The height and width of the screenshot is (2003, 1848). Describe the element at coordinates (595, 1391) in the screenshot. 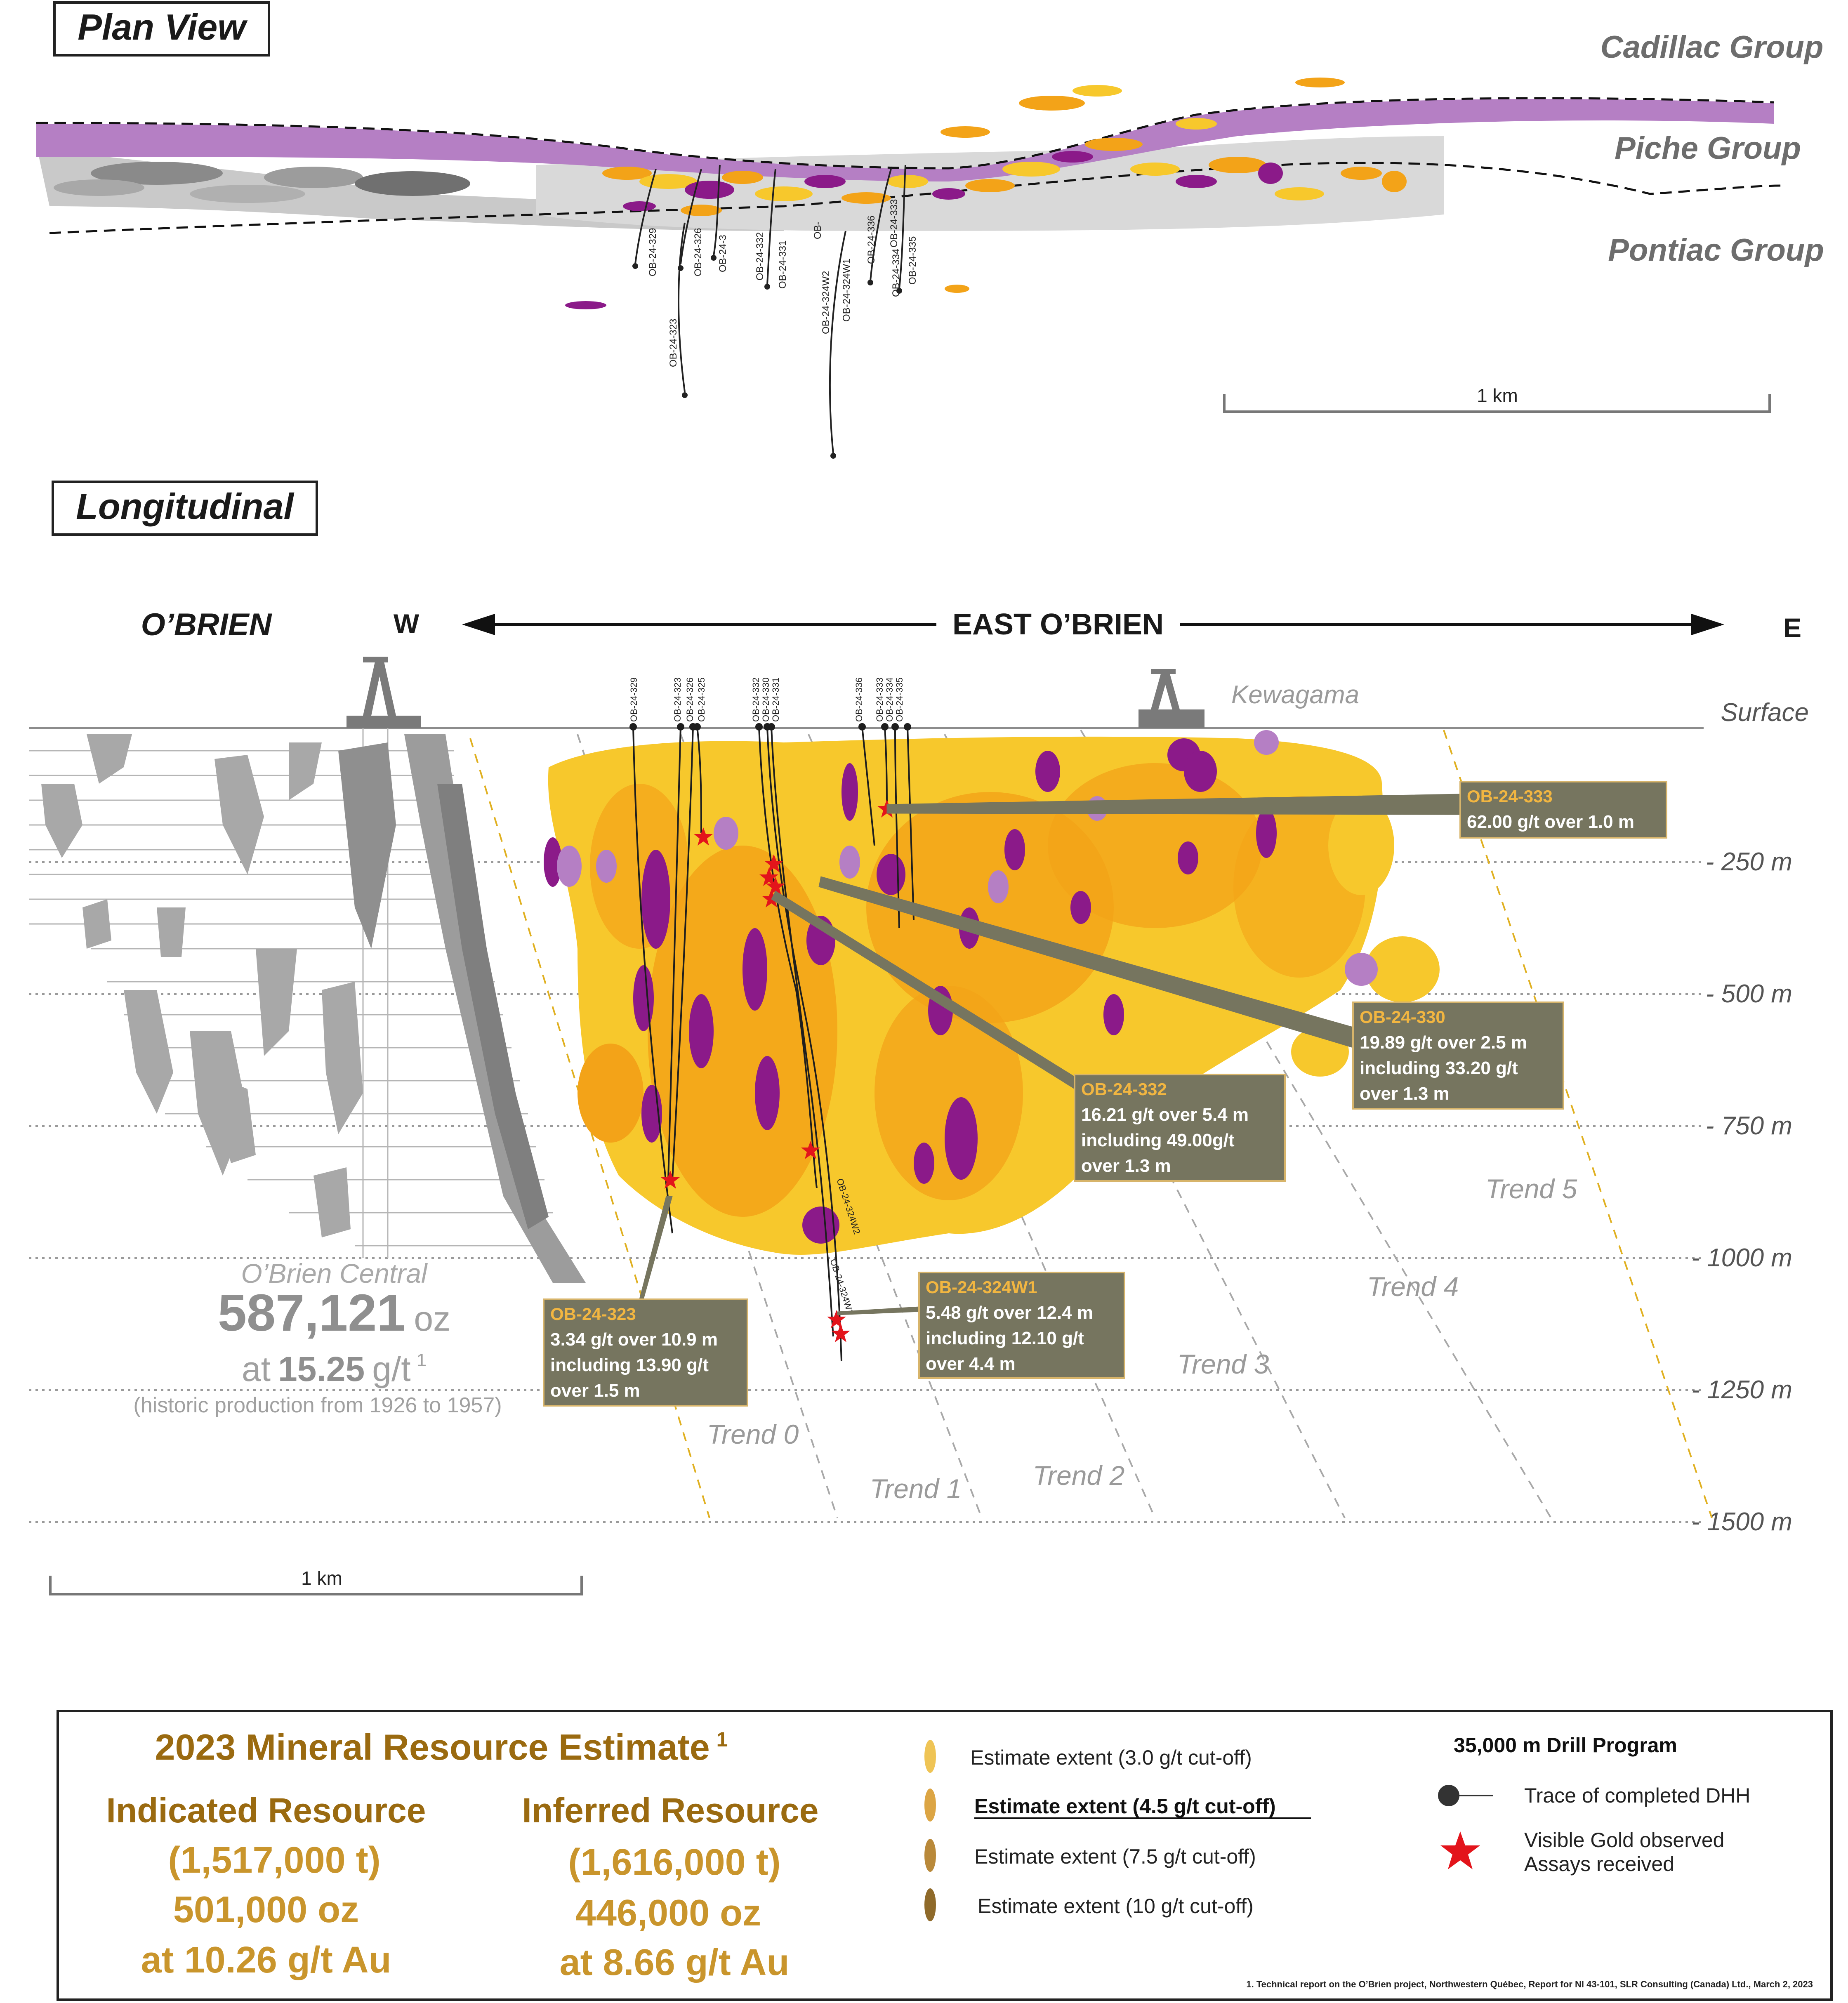

I see `callout-line: over 1.5 m` at that location.